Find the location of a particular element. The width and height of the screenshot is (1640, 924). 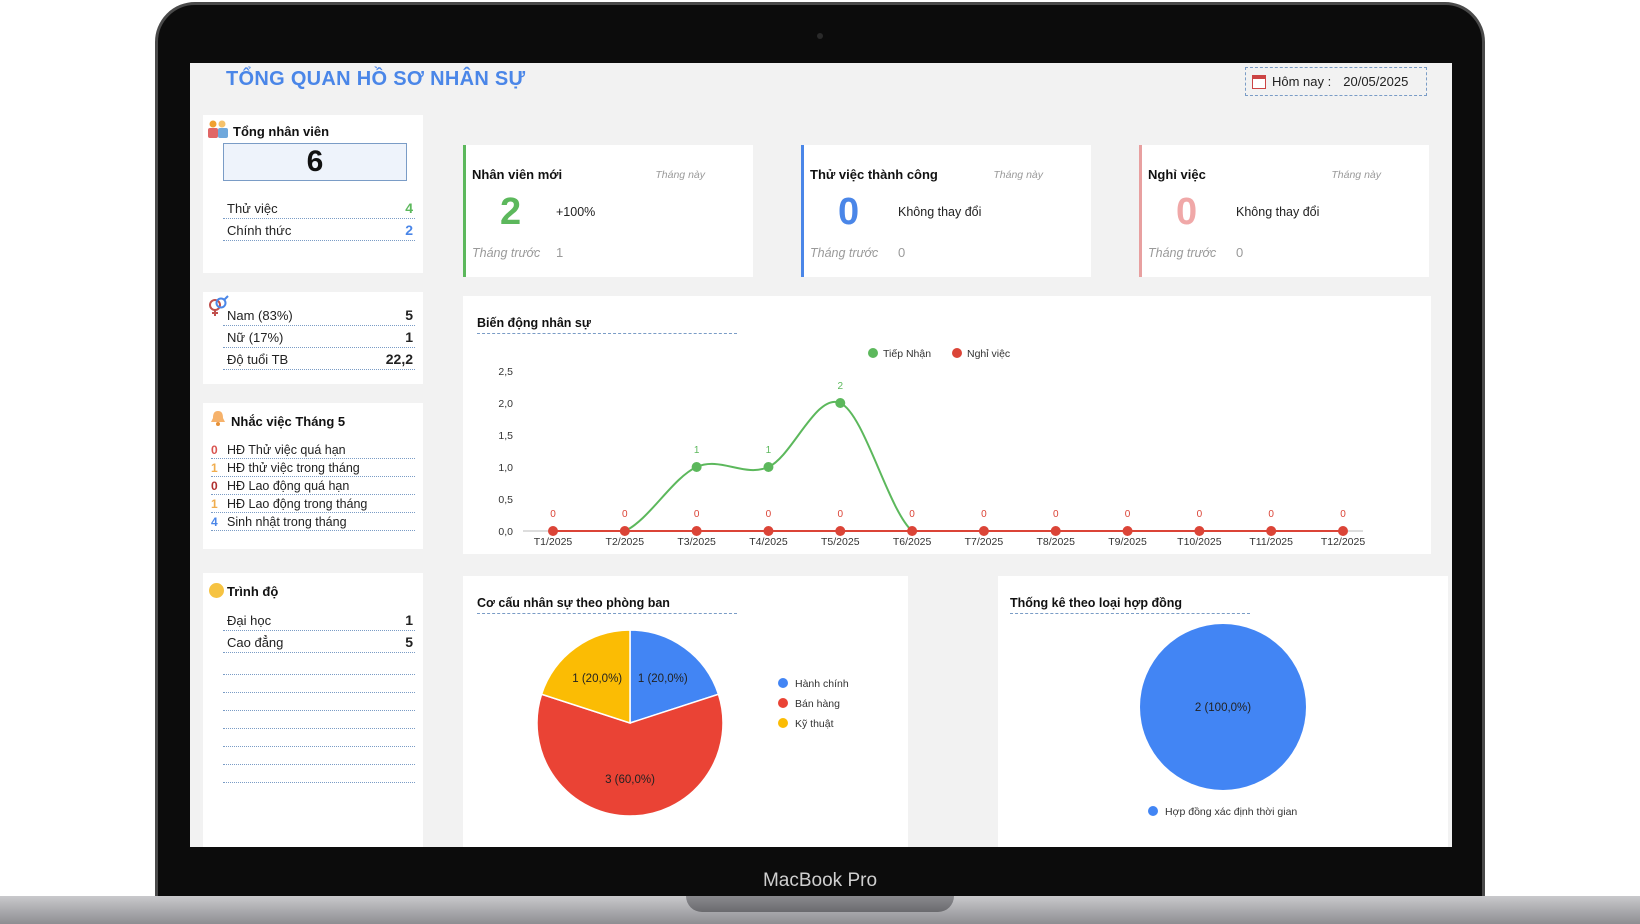

status-value: 2 is located at coordinates (409, 230).